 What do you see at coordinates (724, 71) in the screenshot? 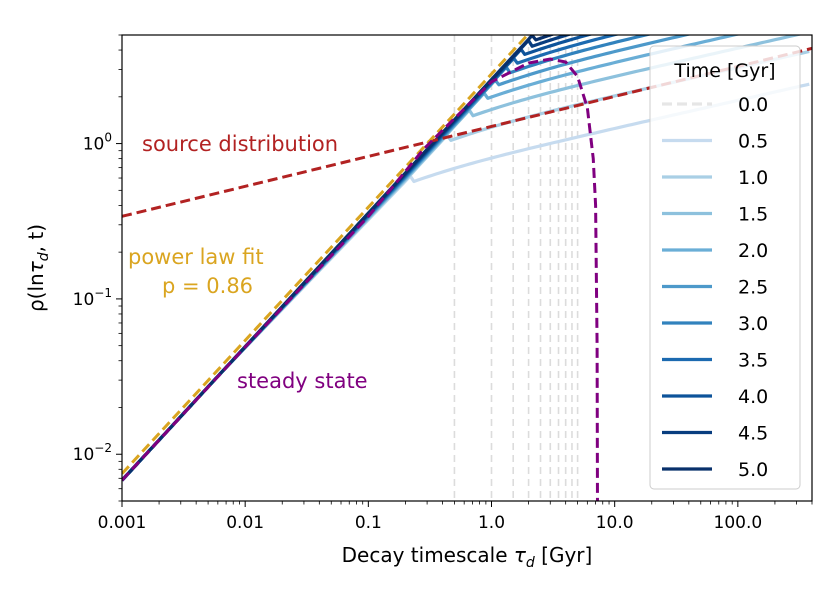
I see `legend-title: Time [Gyr]` at bounding box center [724, 71].